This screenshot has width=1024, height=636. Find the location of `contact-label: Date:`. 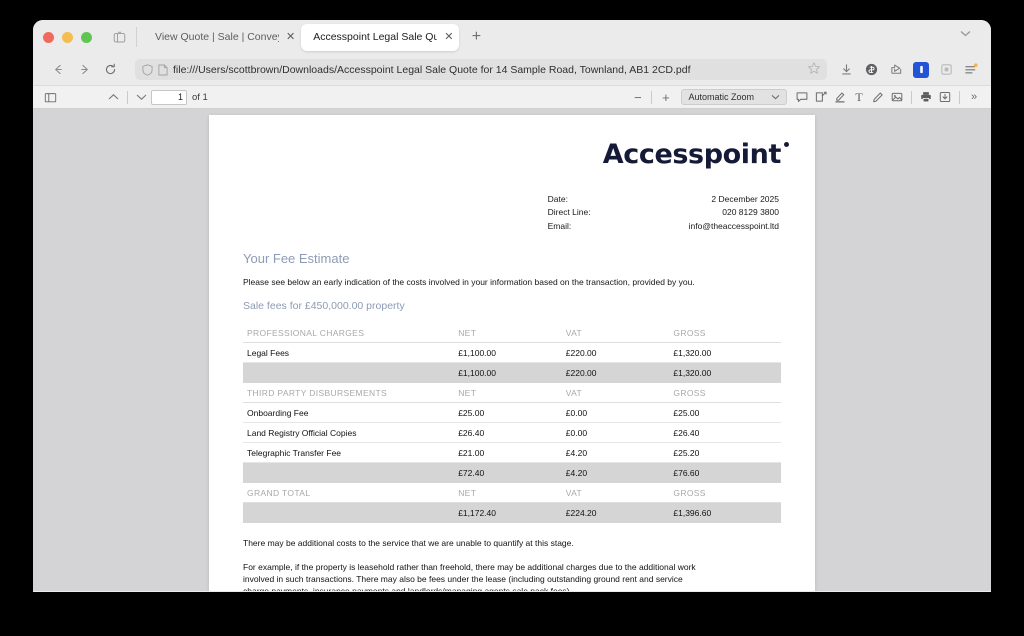

contact-label: Date: is located at coordinates (557, 199).